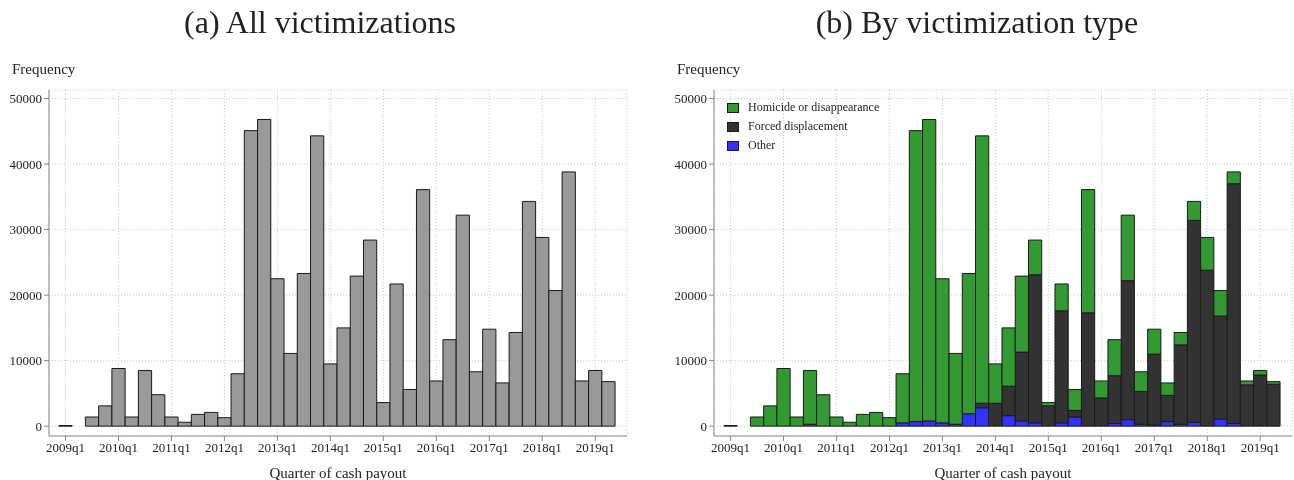 The height and width of the screenshot is (480, 1294). What do you see at coordinates (977, 22) in the screenshot?
I see `chart-title: (b) By victimization type` at bounding box center [977, 22].